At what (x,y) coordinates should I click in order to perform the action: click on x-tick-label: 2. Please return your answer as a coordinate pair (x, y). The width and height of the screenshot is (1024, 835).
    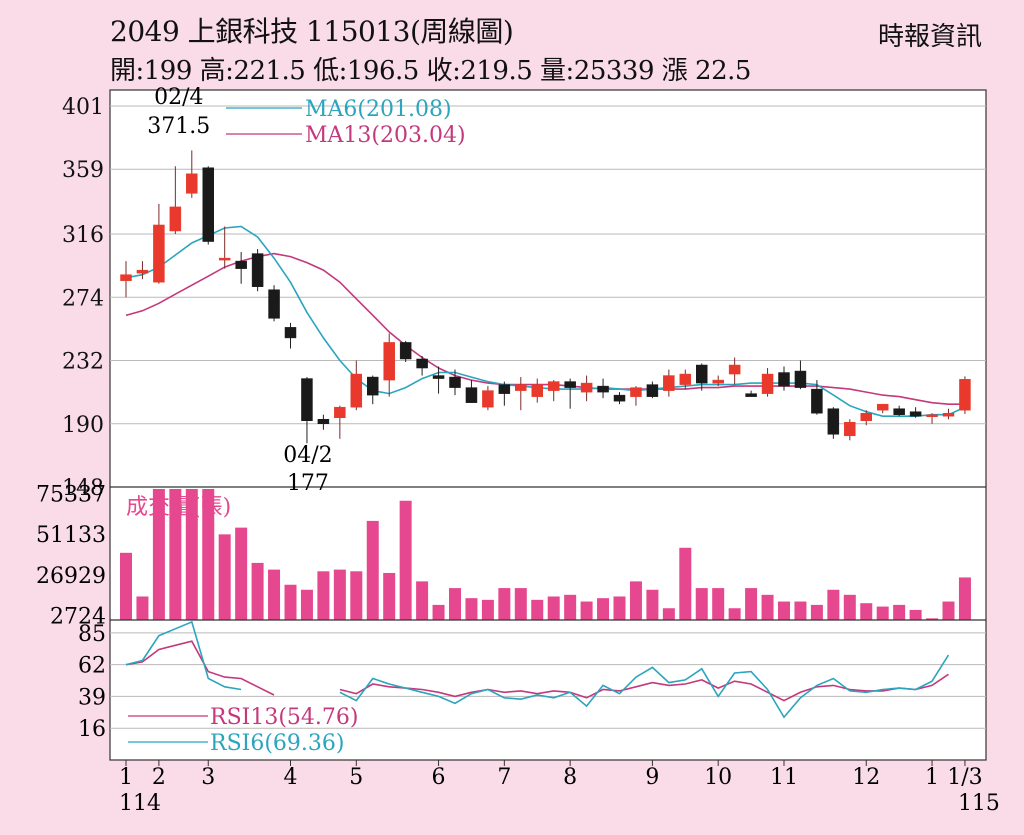
    Looking at the image, I should click on (159, 777).